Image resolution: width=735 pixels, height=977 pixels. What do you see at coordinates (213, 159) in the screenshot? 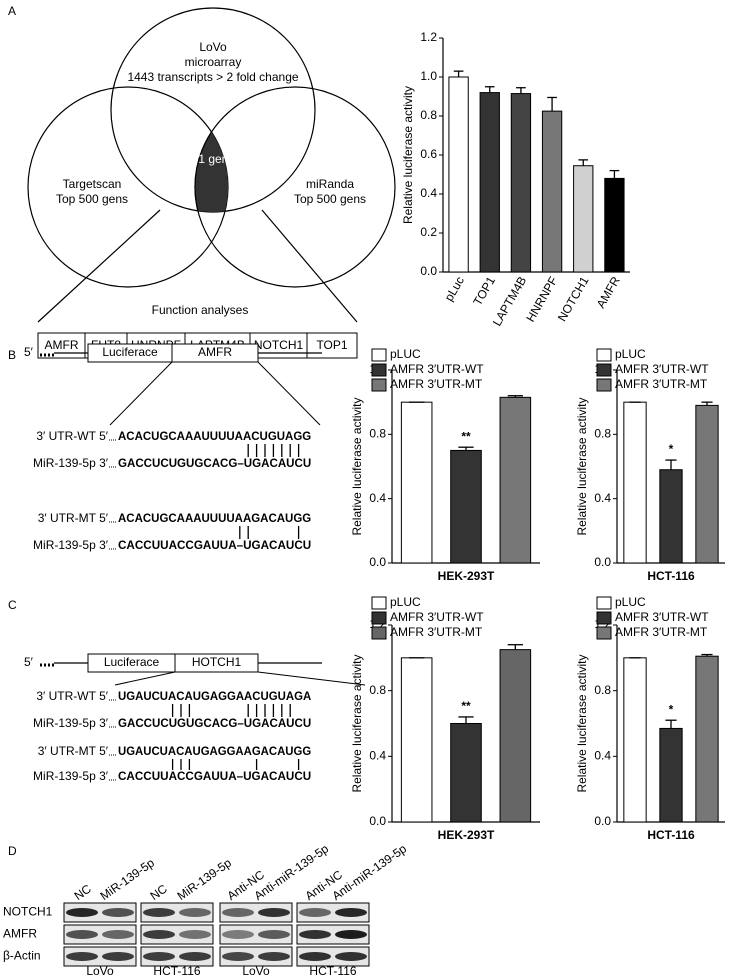
I see `venn-center: 31 gens` at bounding box center [213, 159].